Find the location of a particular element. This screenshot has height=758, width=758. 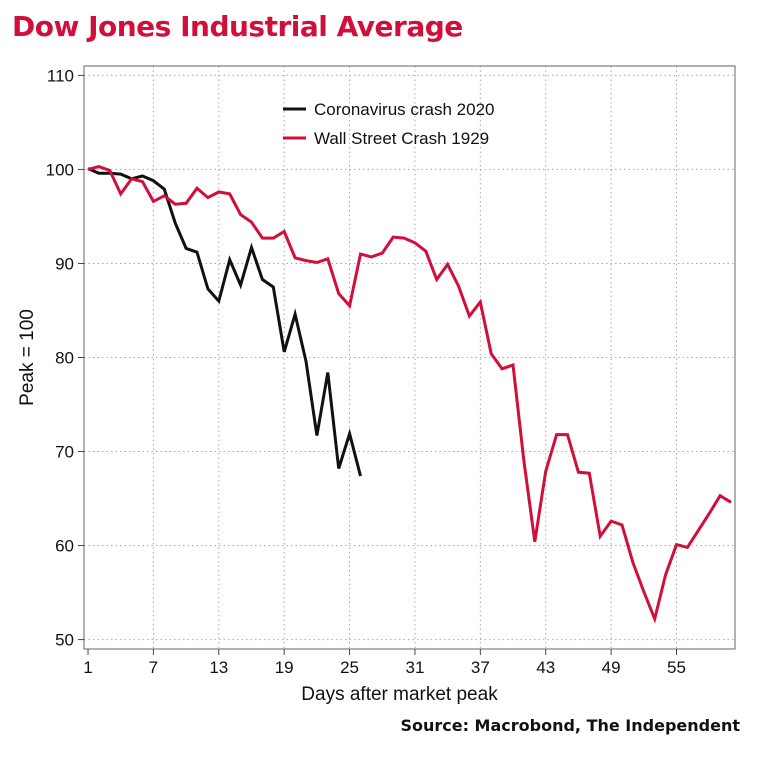

x-tick-label: 7 is located at coordinates (153, 667).